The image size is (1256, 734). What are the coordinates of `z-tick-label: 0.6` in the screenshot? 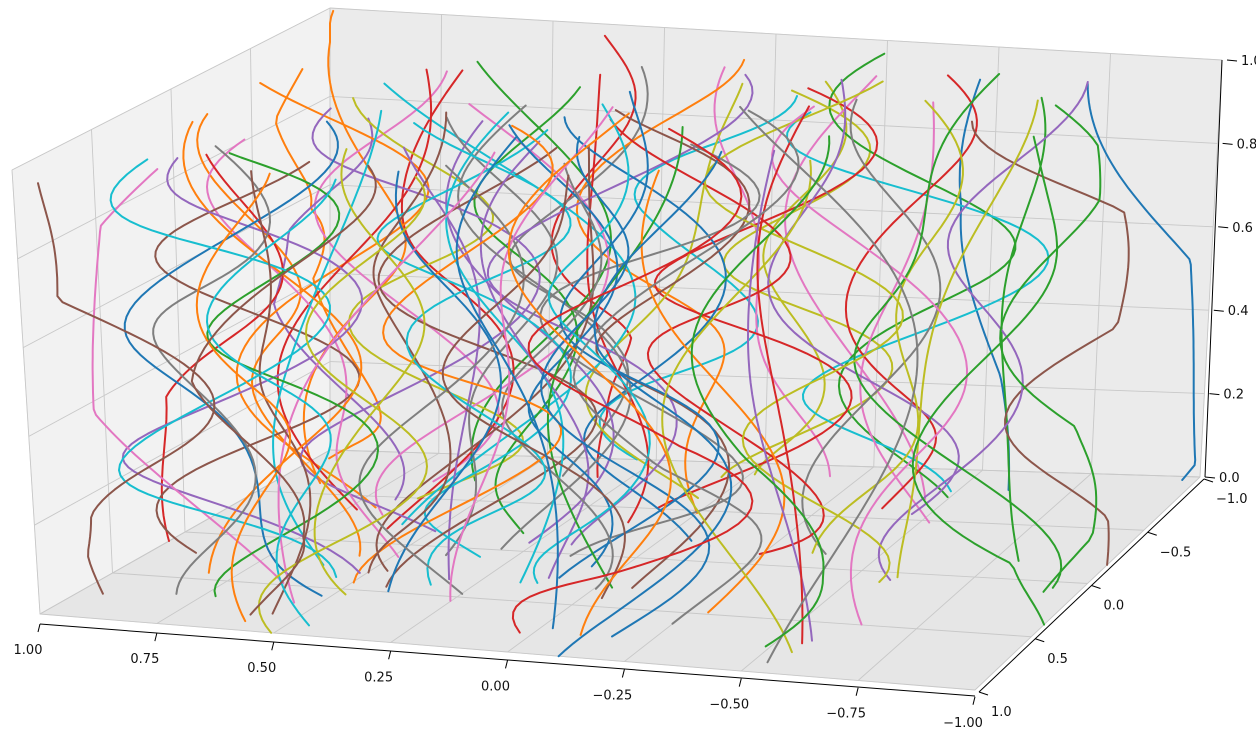 It's located at (1242, 228).